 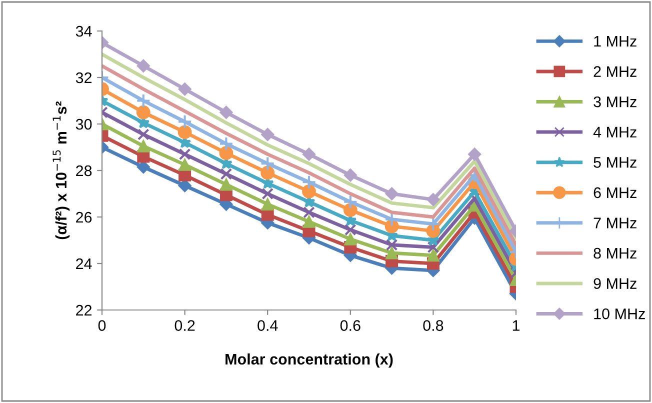 I want to click on y-tick-label: 26, so click(x=84, y=217).